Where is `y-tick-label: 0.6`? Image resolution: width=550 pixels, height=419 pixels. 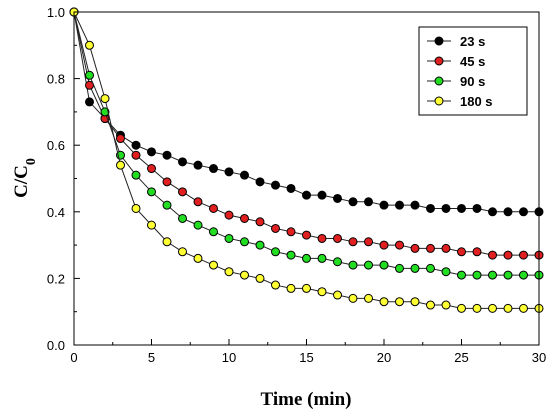
y-tick-label: 0.6 is located at coordinates (56, 145).